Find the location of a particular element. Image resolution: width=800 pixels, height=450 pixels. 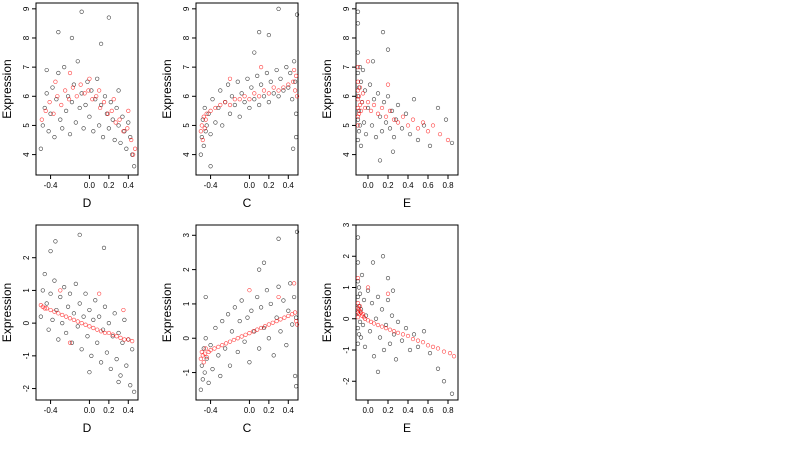

x-tick-label: -0.4 is located at coordinates (211, 185).